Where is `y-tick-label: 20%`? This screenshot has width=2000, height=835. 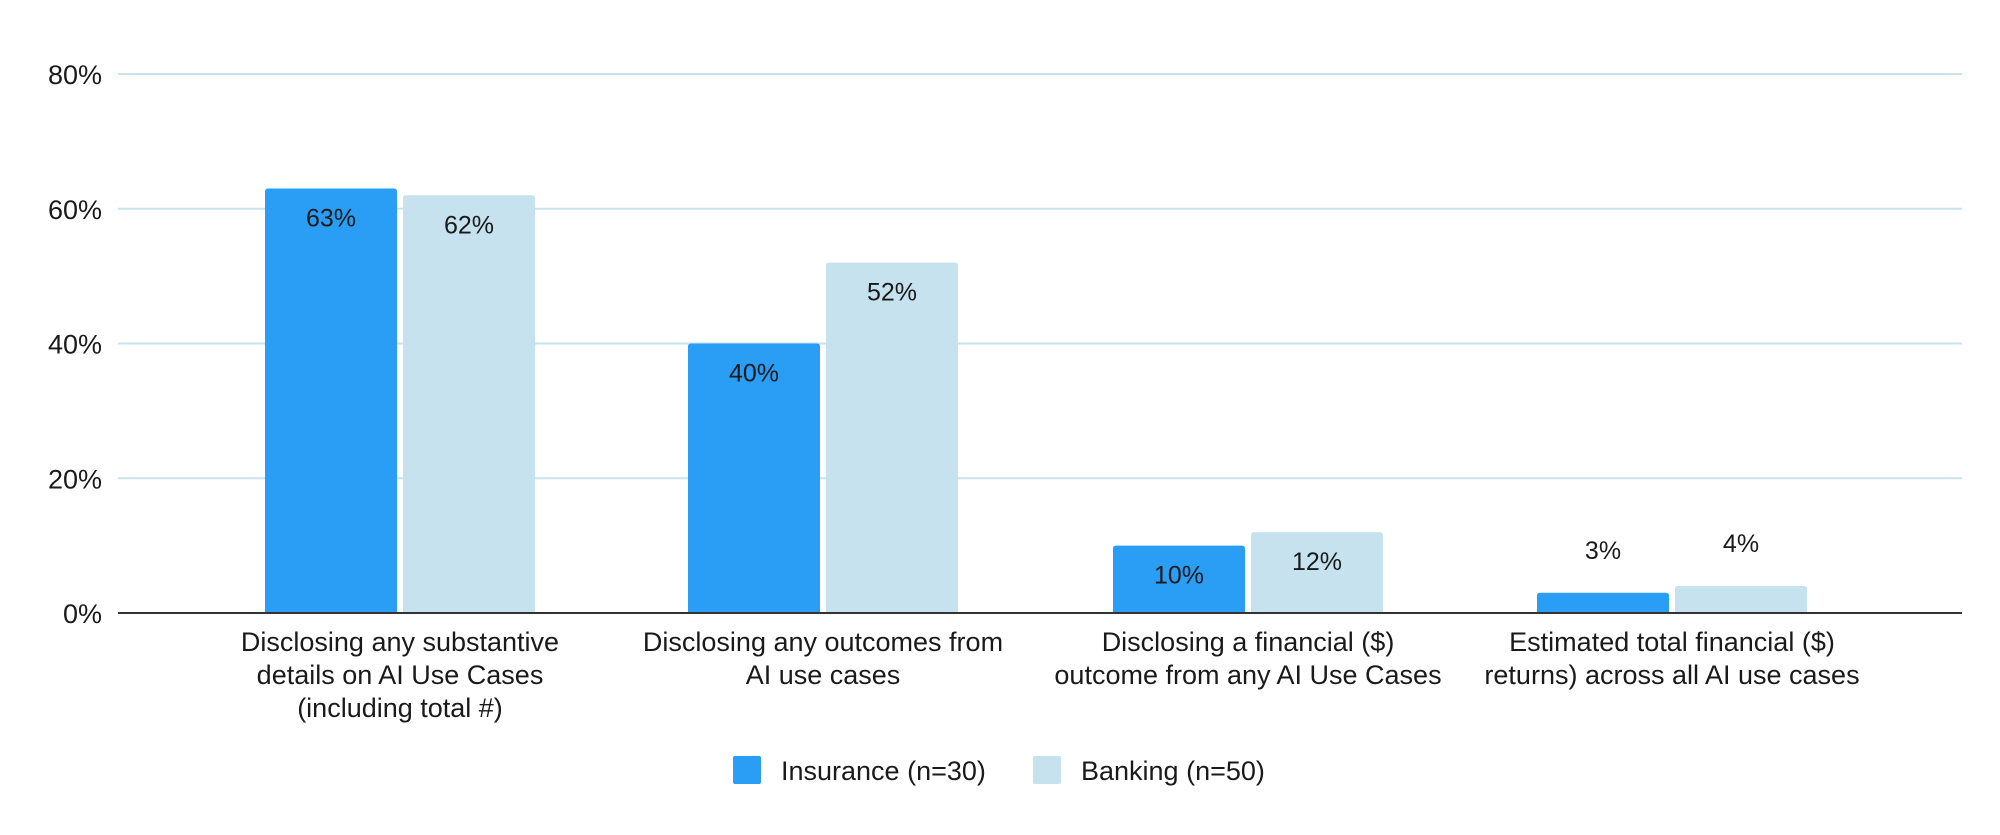
y-tick-label: 20% is located at coordinates (75, 479).